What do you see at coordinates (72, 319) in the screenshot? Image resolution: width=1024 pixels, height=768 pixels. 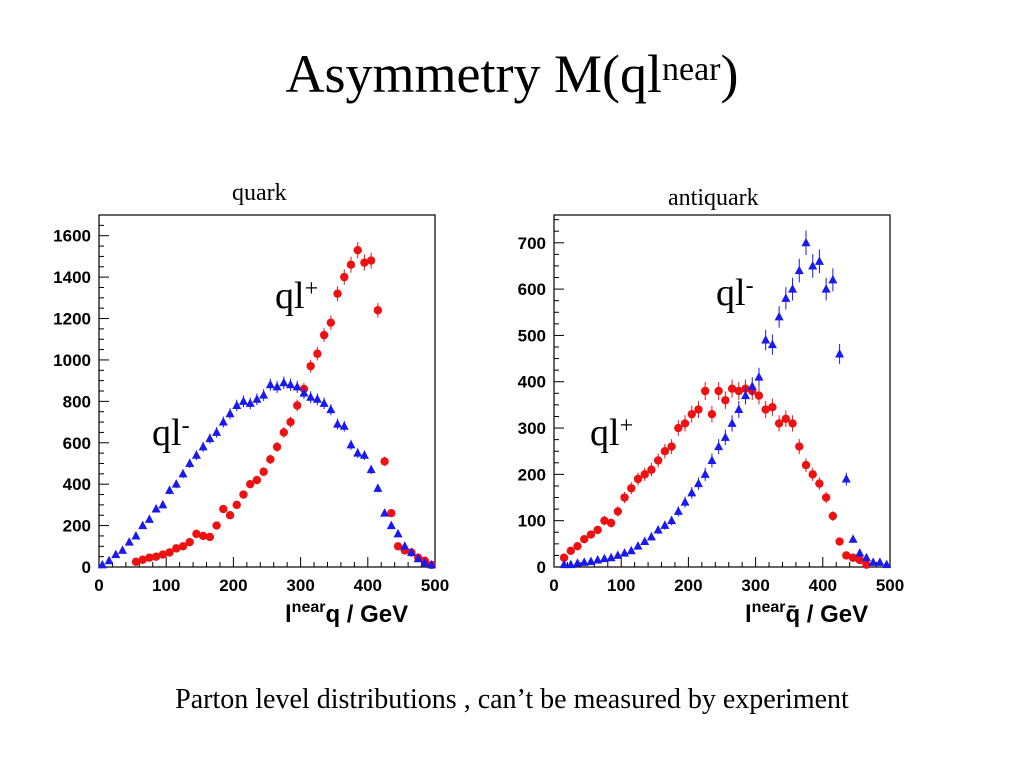 I see `y-tick-label: 1200` at bounding box center [72, 319].